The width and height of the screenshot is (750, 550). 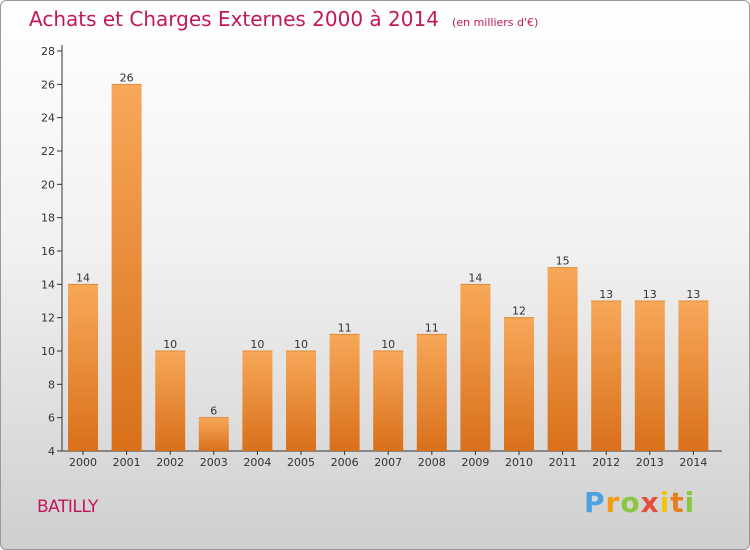 What do you see at coordinates (234, 19) in the screenshot?
I see `chart-title: Achats et Charges Externes 2000 à 2014` at bounding box center [234, 19].